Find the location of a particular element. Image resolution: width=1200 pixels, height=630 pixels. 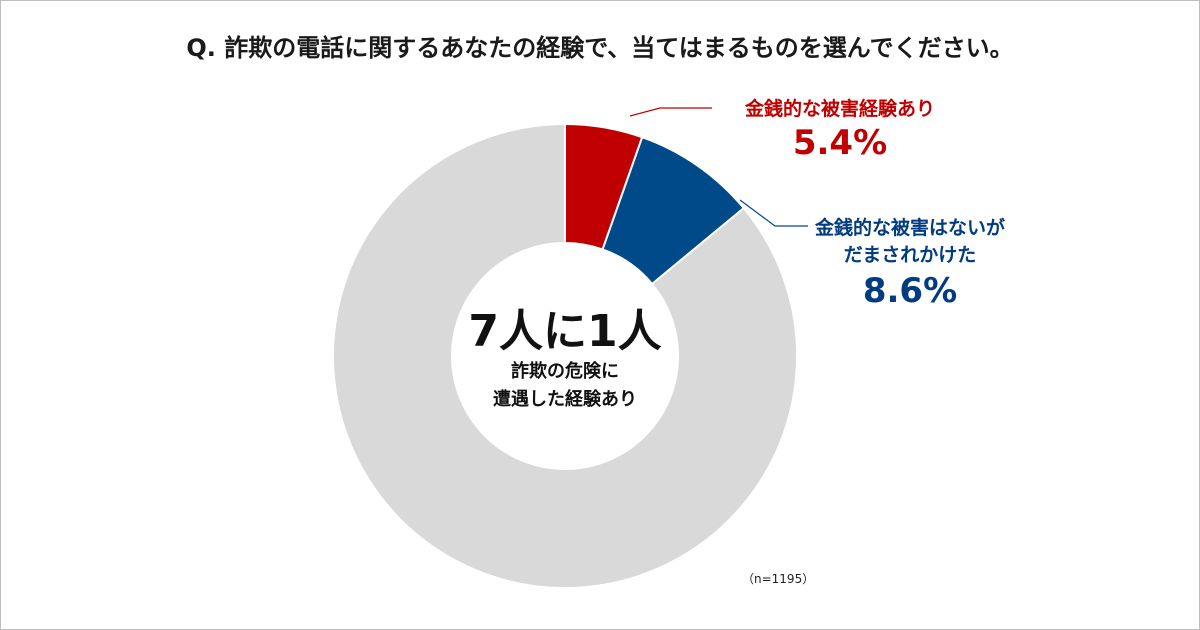

slice-0-value-label: 5.4% is located at coordinates (840, 143).